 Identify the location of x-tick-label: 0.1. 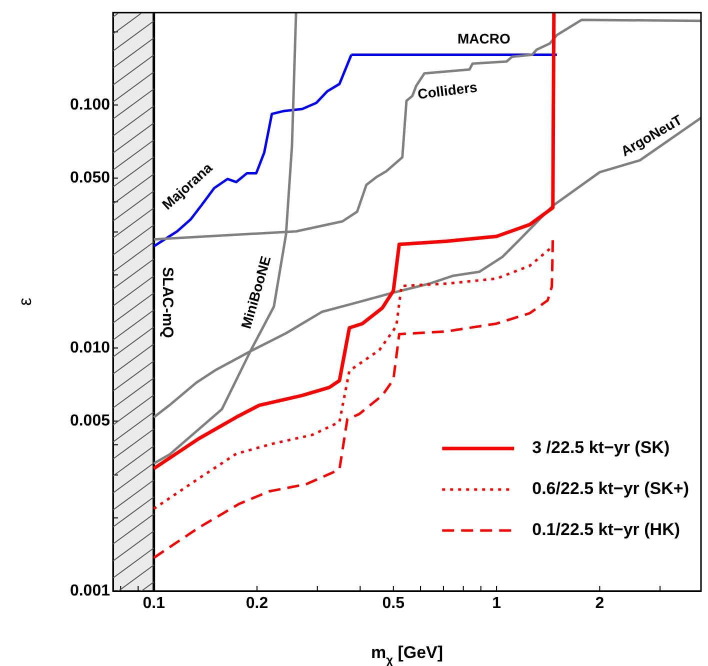
(154, 603).